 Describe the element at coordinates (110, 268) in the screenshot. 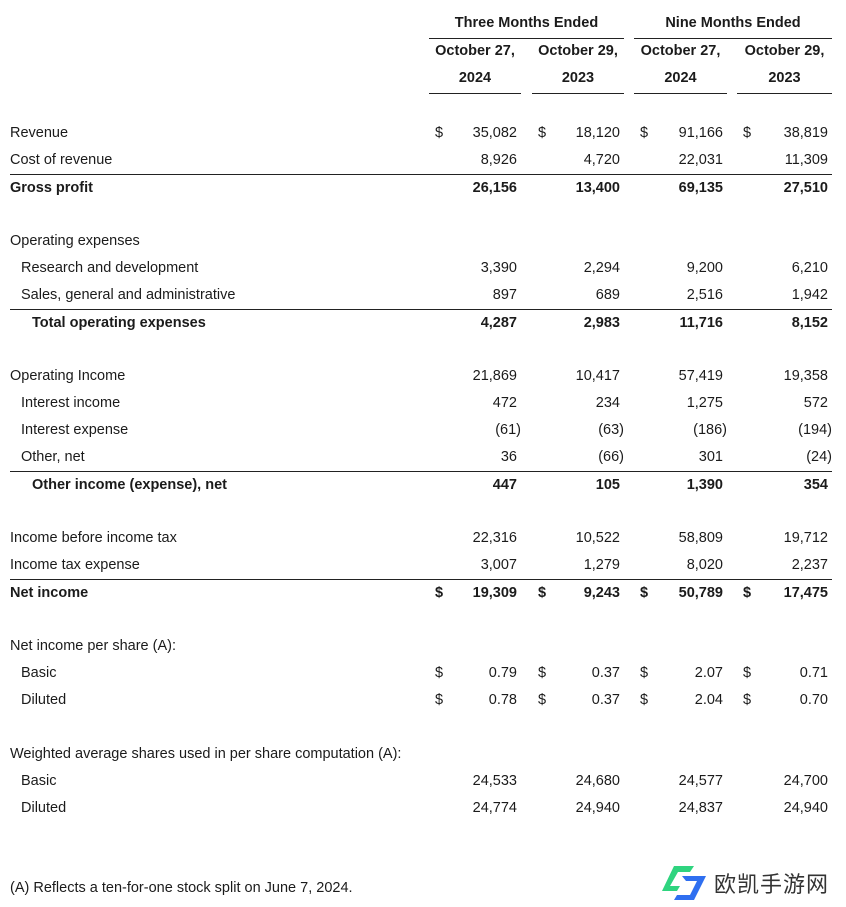

I see `row-label: Research and development` at that location.